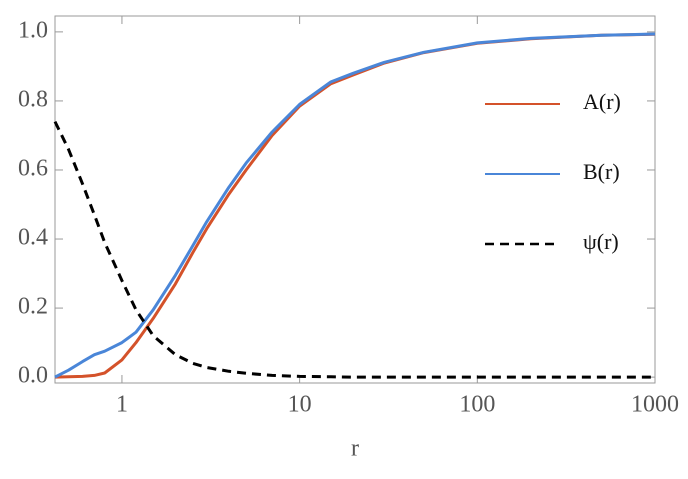 The image size is (688, 479). What do you see at coordinates (601, 241) in the screenshot?
I see `legend-label: ψ(r)` at bounding box center [601, 241].